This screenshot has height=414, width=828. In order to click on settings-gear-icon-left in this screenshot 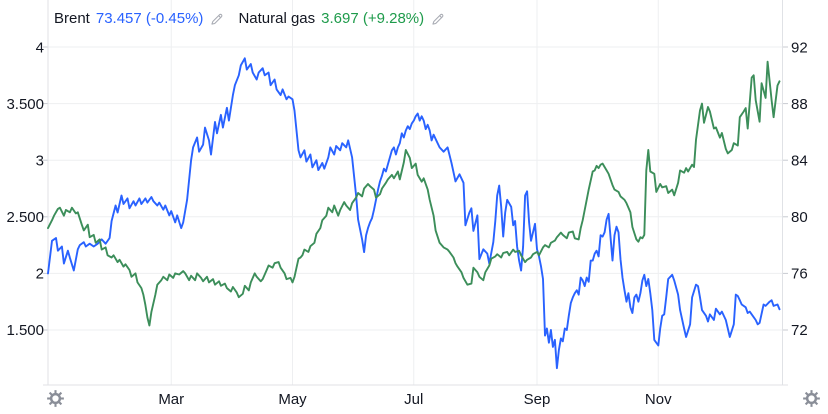, I will do `click(55, 398)`.